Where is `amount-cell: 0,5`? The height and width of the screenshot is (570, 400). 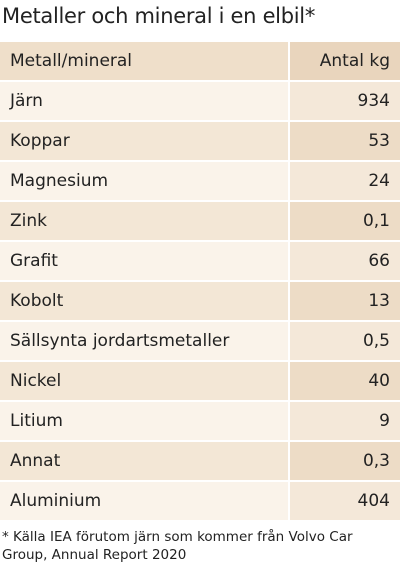
amount-cell: 0,5 is located at coordinates (344, 341).